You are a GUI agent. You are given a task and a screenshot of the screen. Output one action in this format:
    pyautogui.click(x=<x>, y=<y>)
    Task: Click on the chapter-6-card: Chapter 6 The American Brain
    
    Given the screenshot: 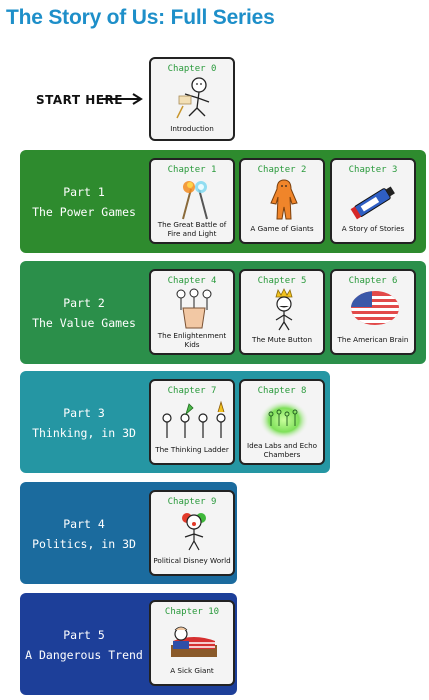 What is the action you would take?
    pyautogui.click(x=373, y=312)
    